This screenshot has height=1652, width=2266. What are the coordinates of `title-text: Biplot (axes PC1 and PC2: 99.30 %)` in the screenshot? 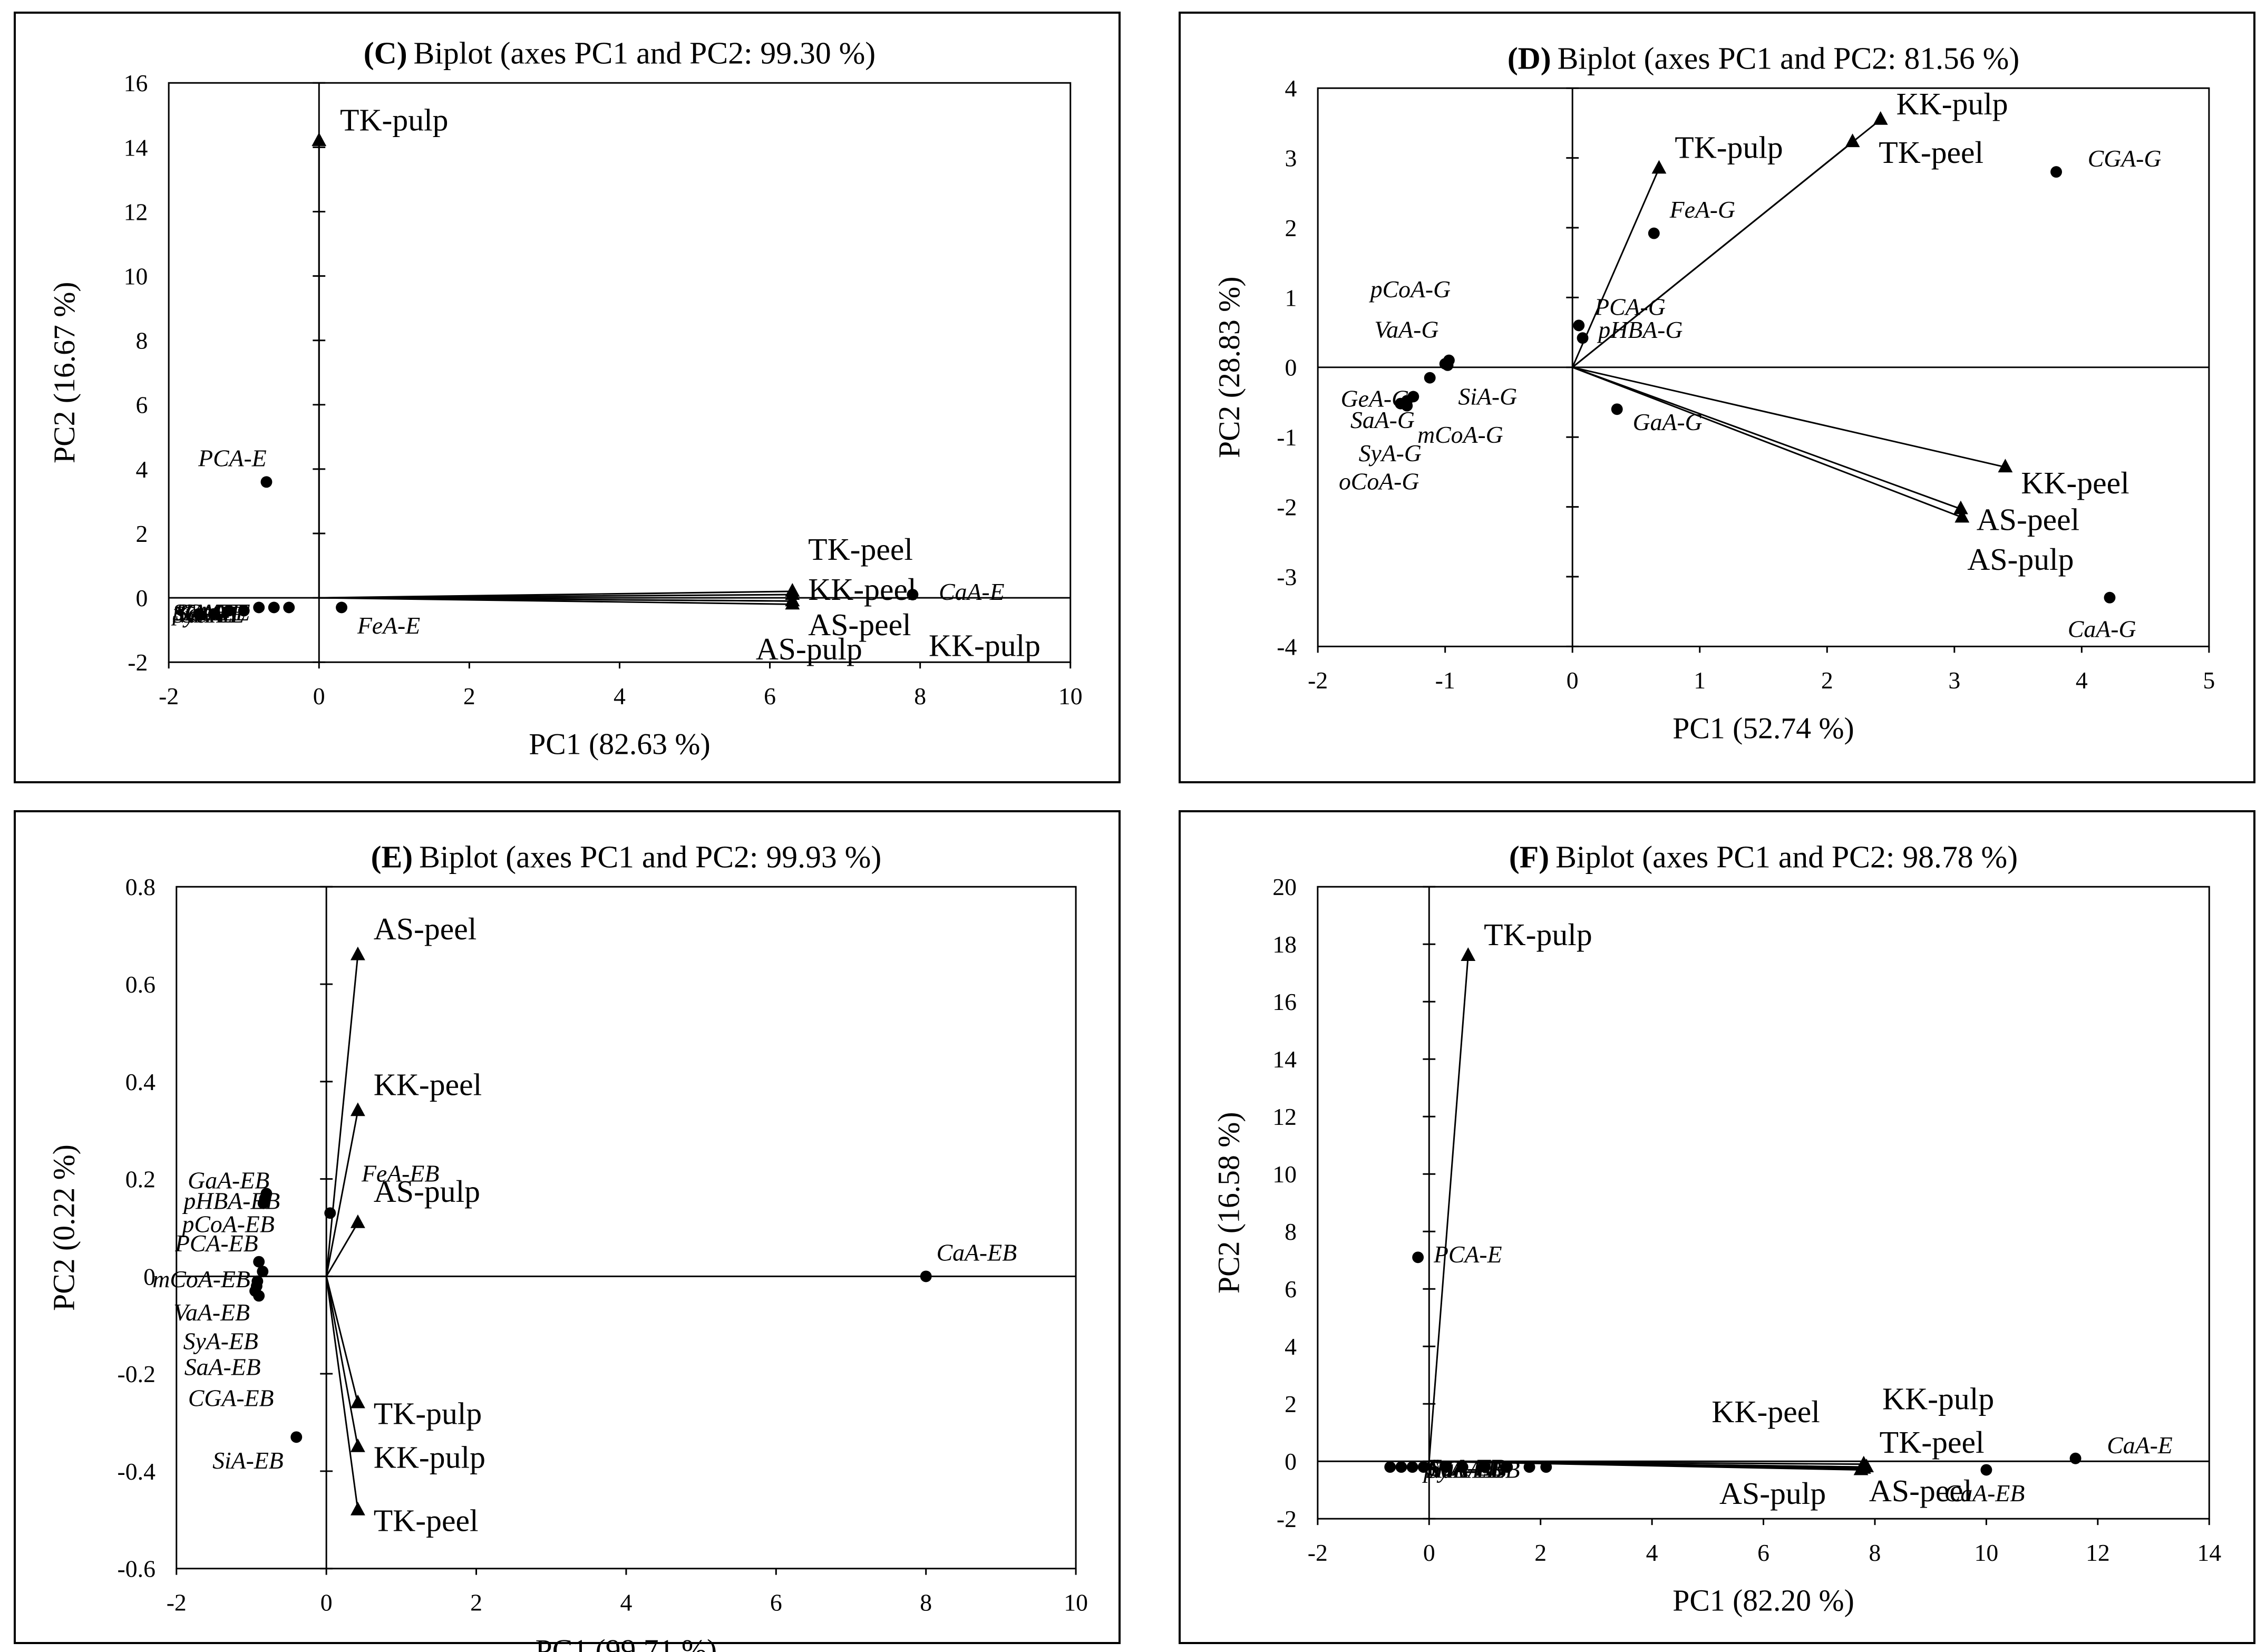 It's located at (645, 53).